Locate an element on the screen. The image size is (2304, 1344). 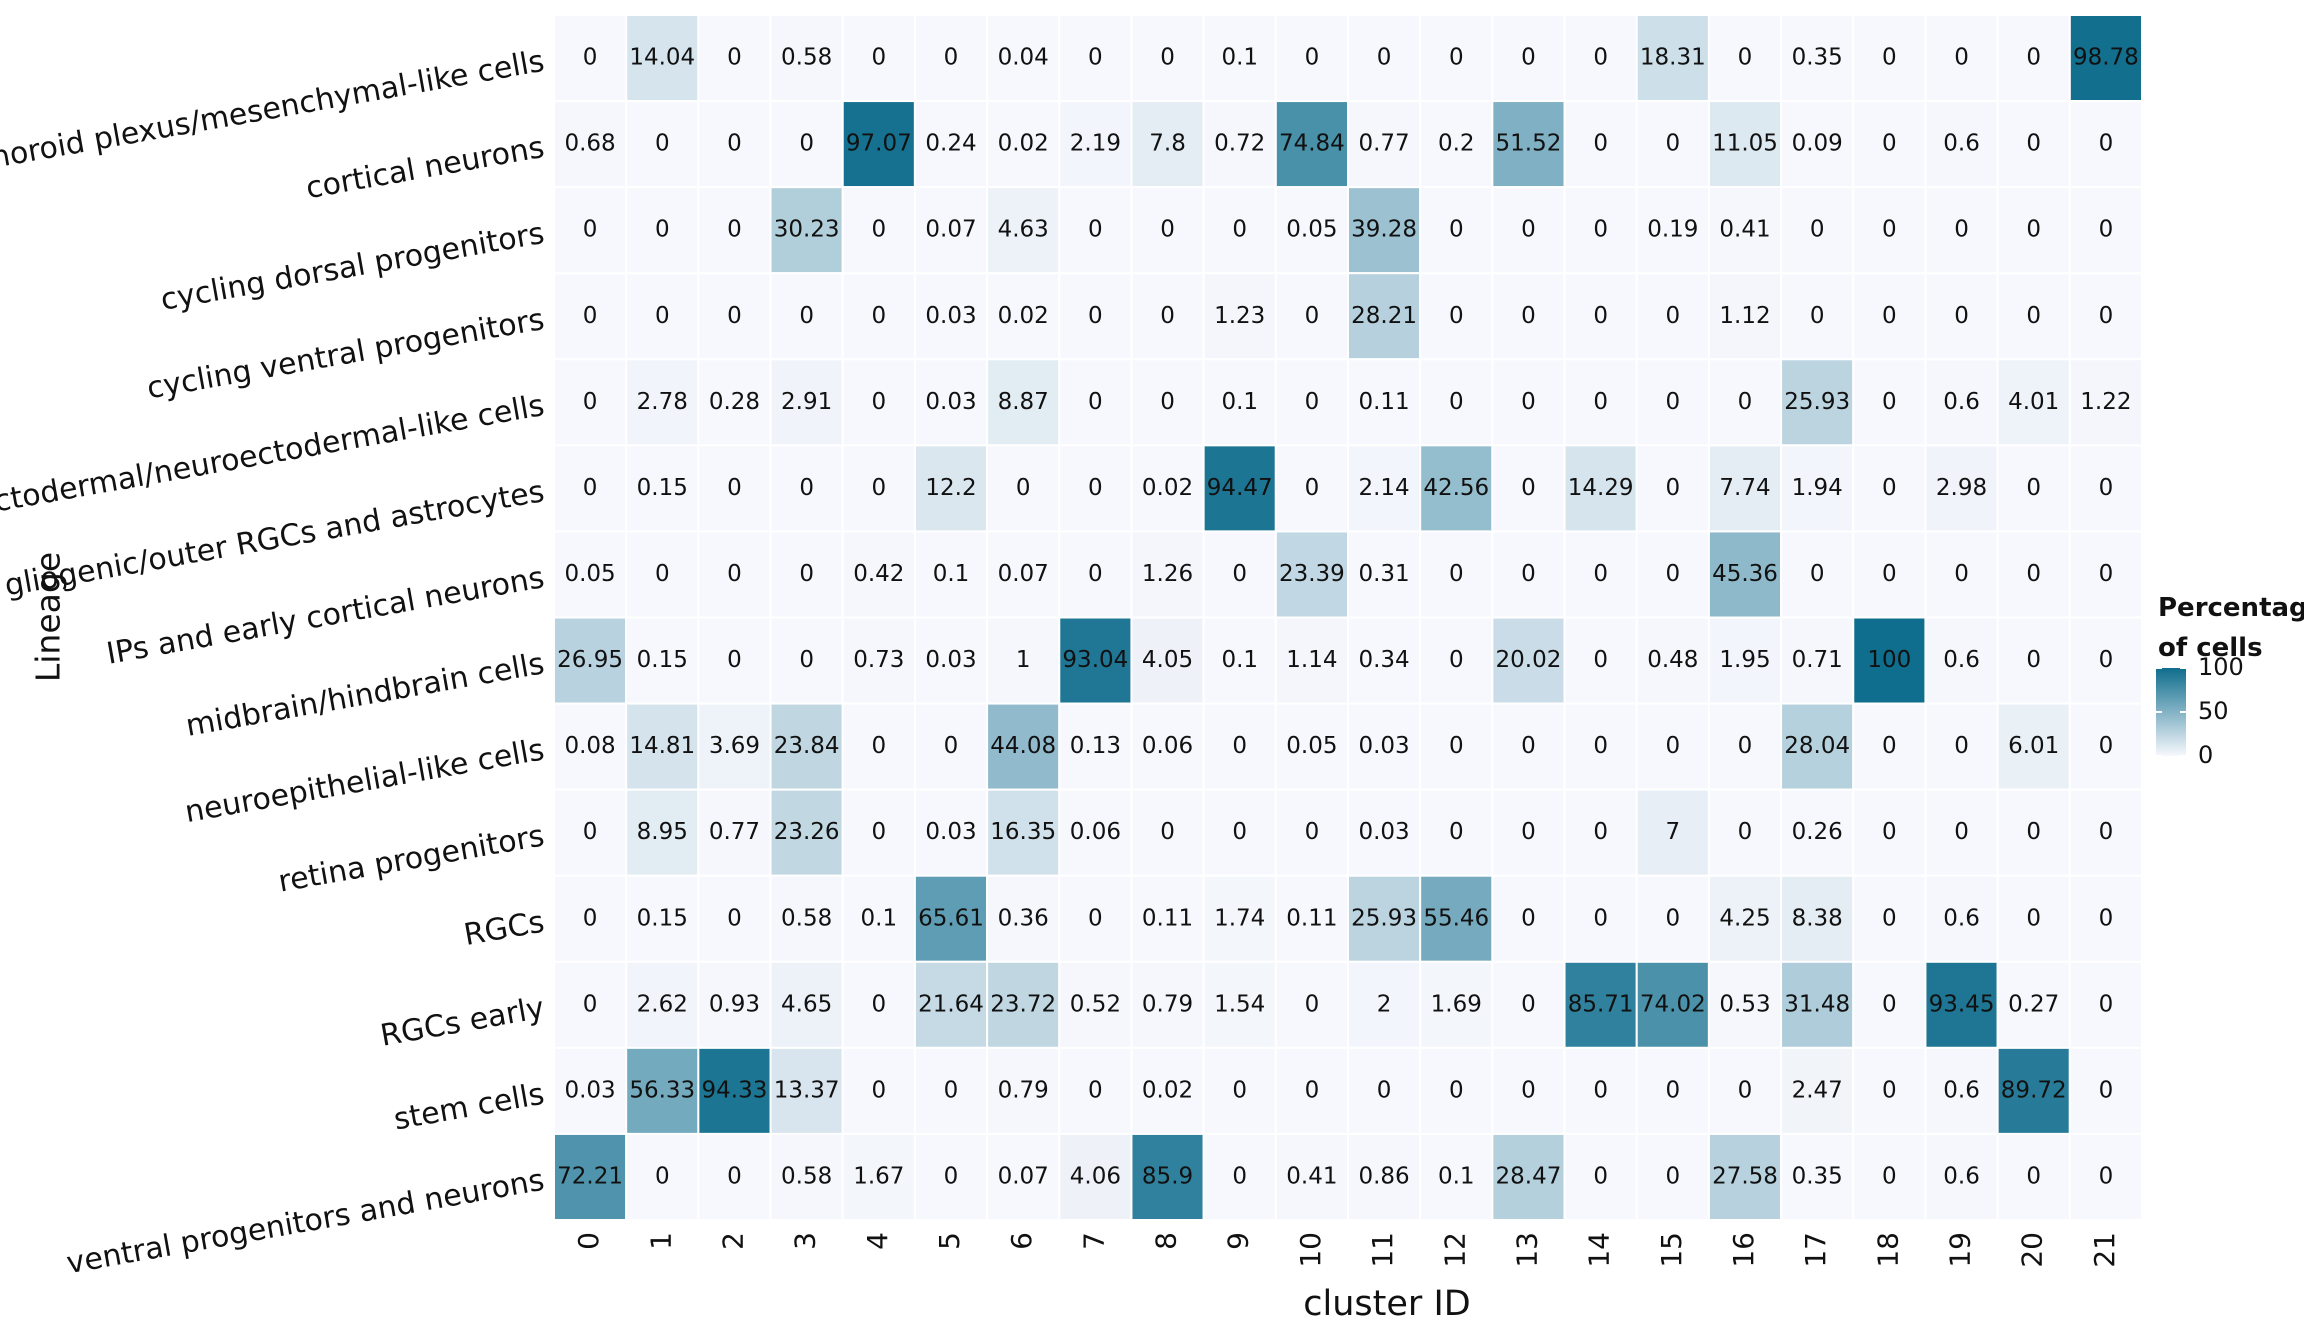
value-label: 0.04 is located at coordinates (1023, 58).